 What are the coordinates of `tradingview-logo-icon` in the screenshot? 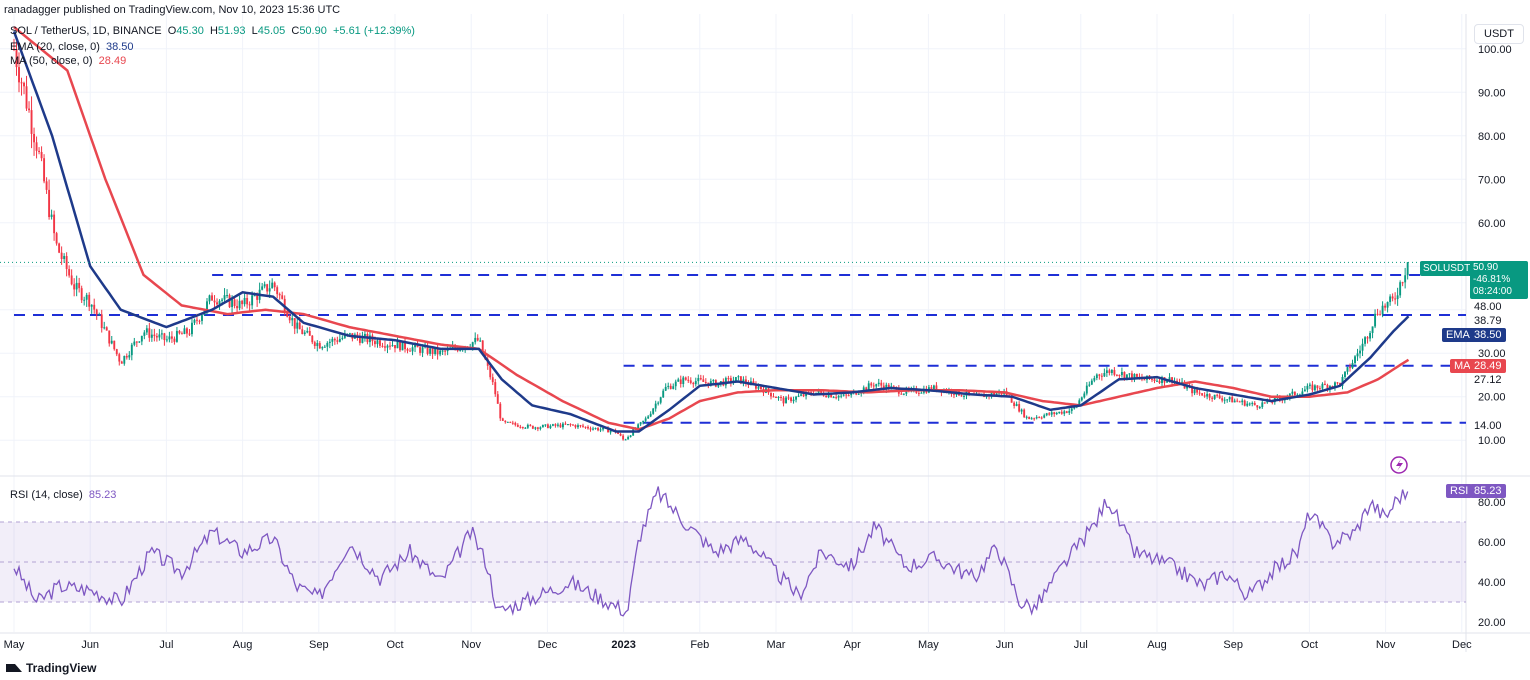 It's located at (14, 668).